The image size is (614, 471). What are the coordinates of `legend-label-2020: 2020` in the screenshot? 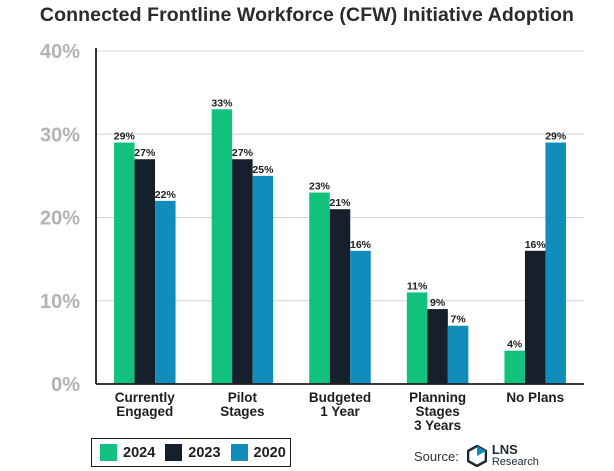 It's located at (269, 452).